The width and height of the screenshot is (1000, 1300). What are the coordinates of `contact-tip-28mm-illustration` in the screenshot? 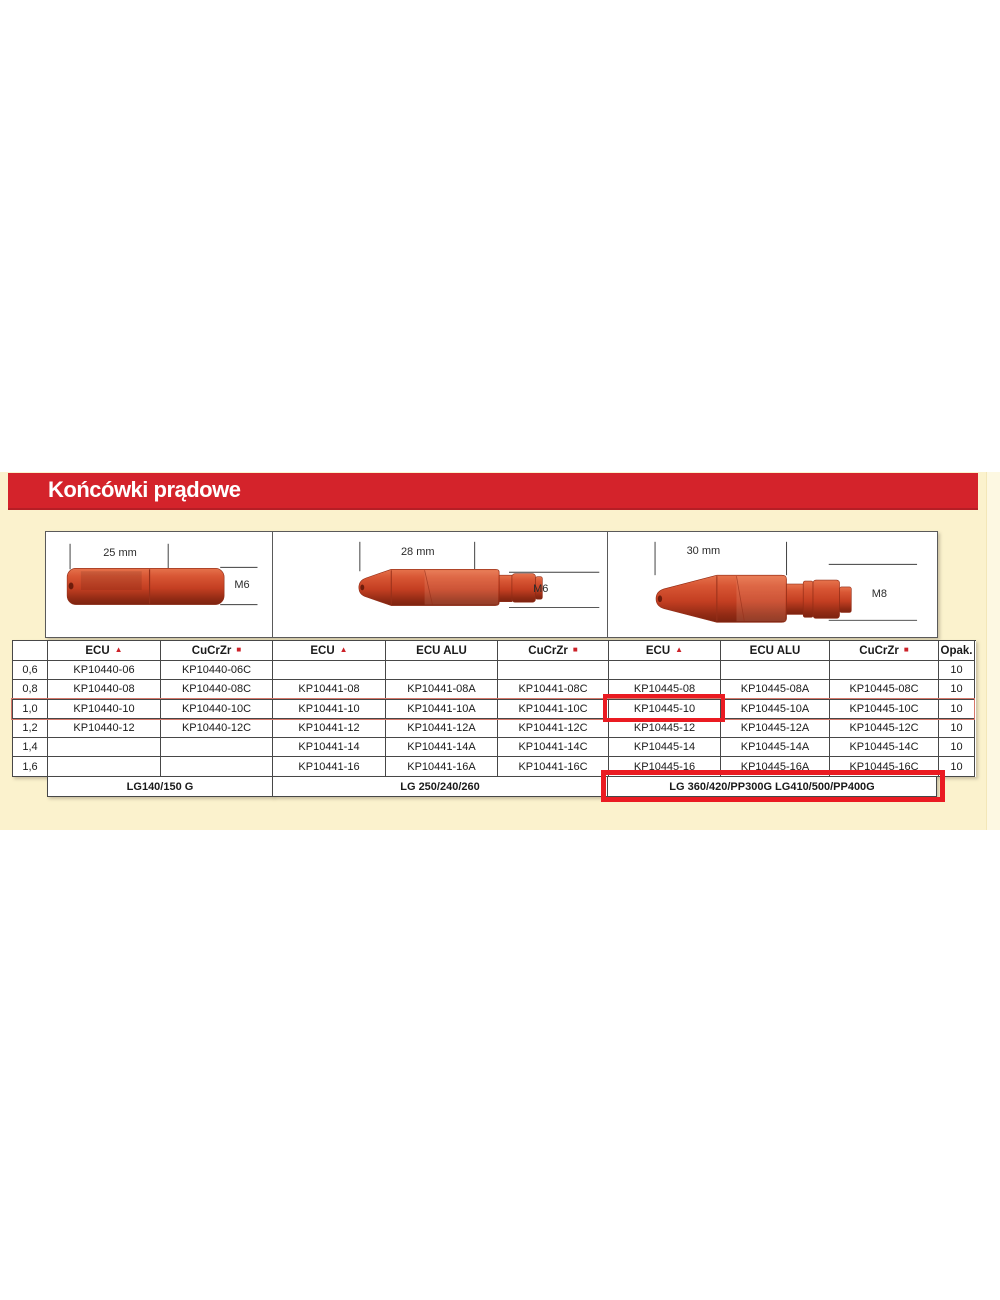 It's located at (479, 575).